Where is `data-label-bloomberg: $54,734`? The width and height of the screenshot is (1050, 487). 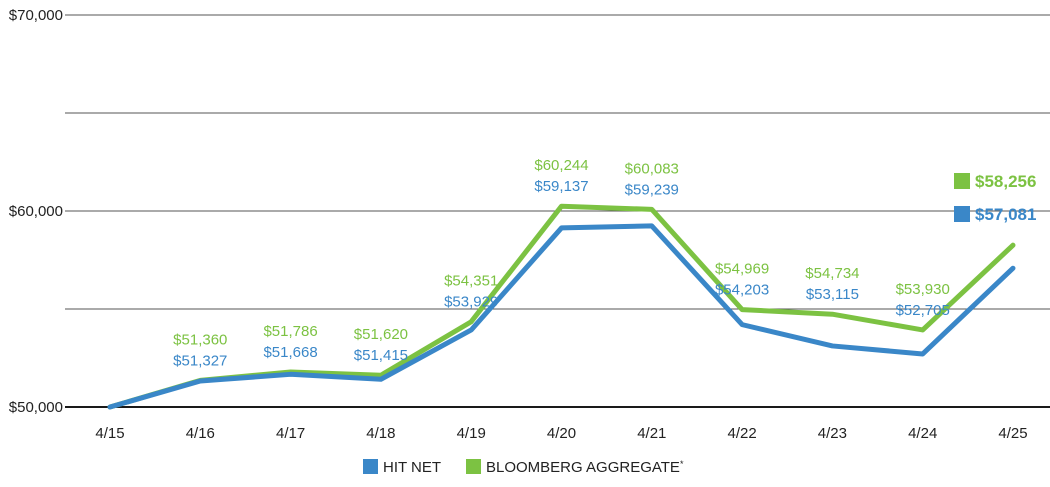 data-label-bloomberg: $54,734 is located at coordinates (832, 273).